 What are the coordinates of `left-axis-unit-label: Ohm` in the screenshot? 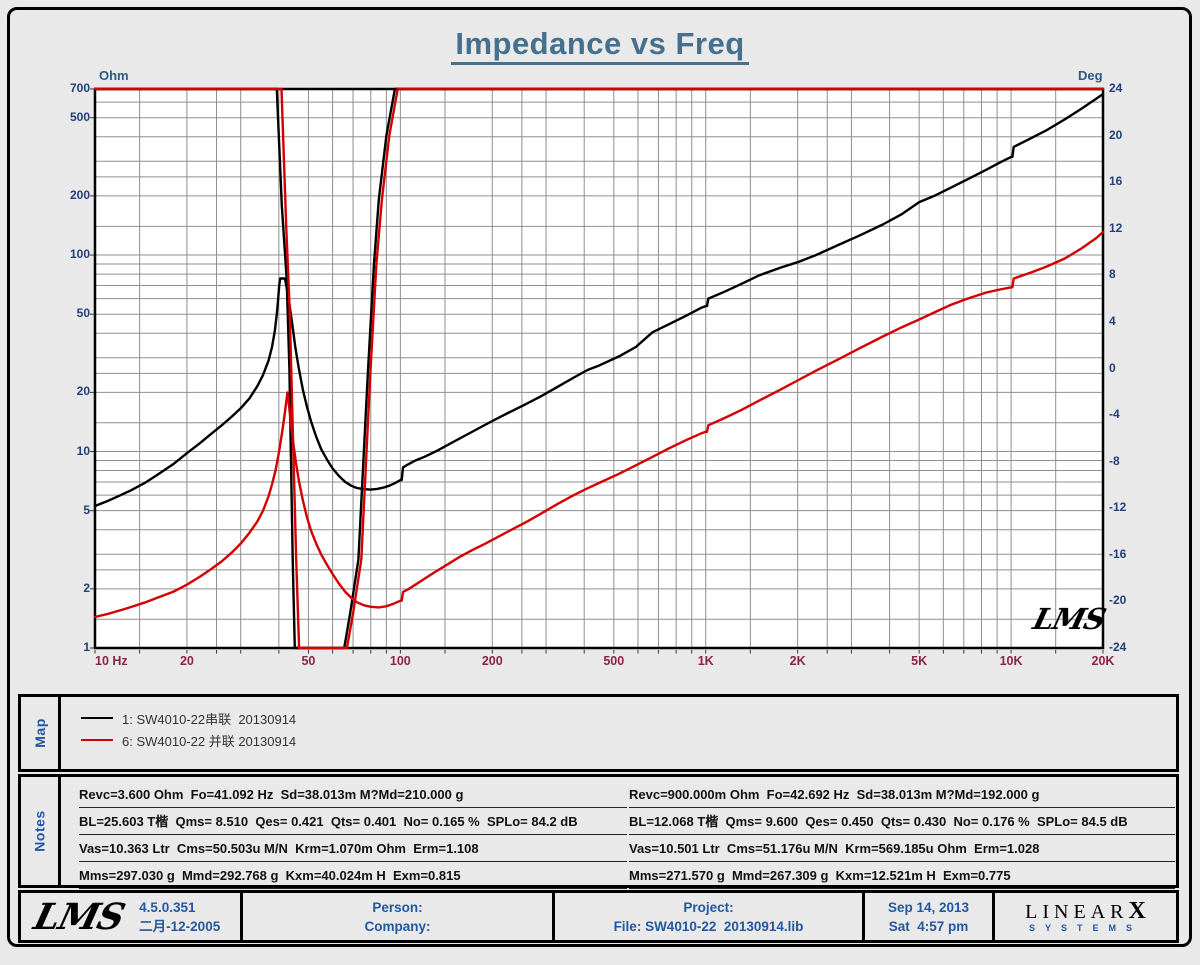 It's located at (114, 75).